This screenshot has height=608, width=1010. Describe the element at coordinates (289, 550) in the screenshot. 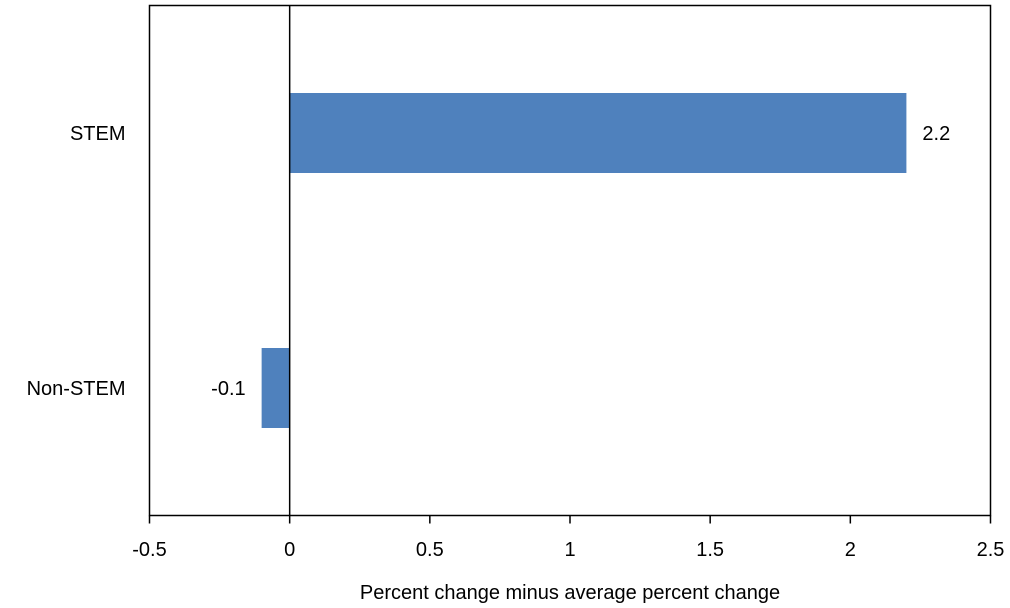

I see `x-tick-label: 0` at that location.